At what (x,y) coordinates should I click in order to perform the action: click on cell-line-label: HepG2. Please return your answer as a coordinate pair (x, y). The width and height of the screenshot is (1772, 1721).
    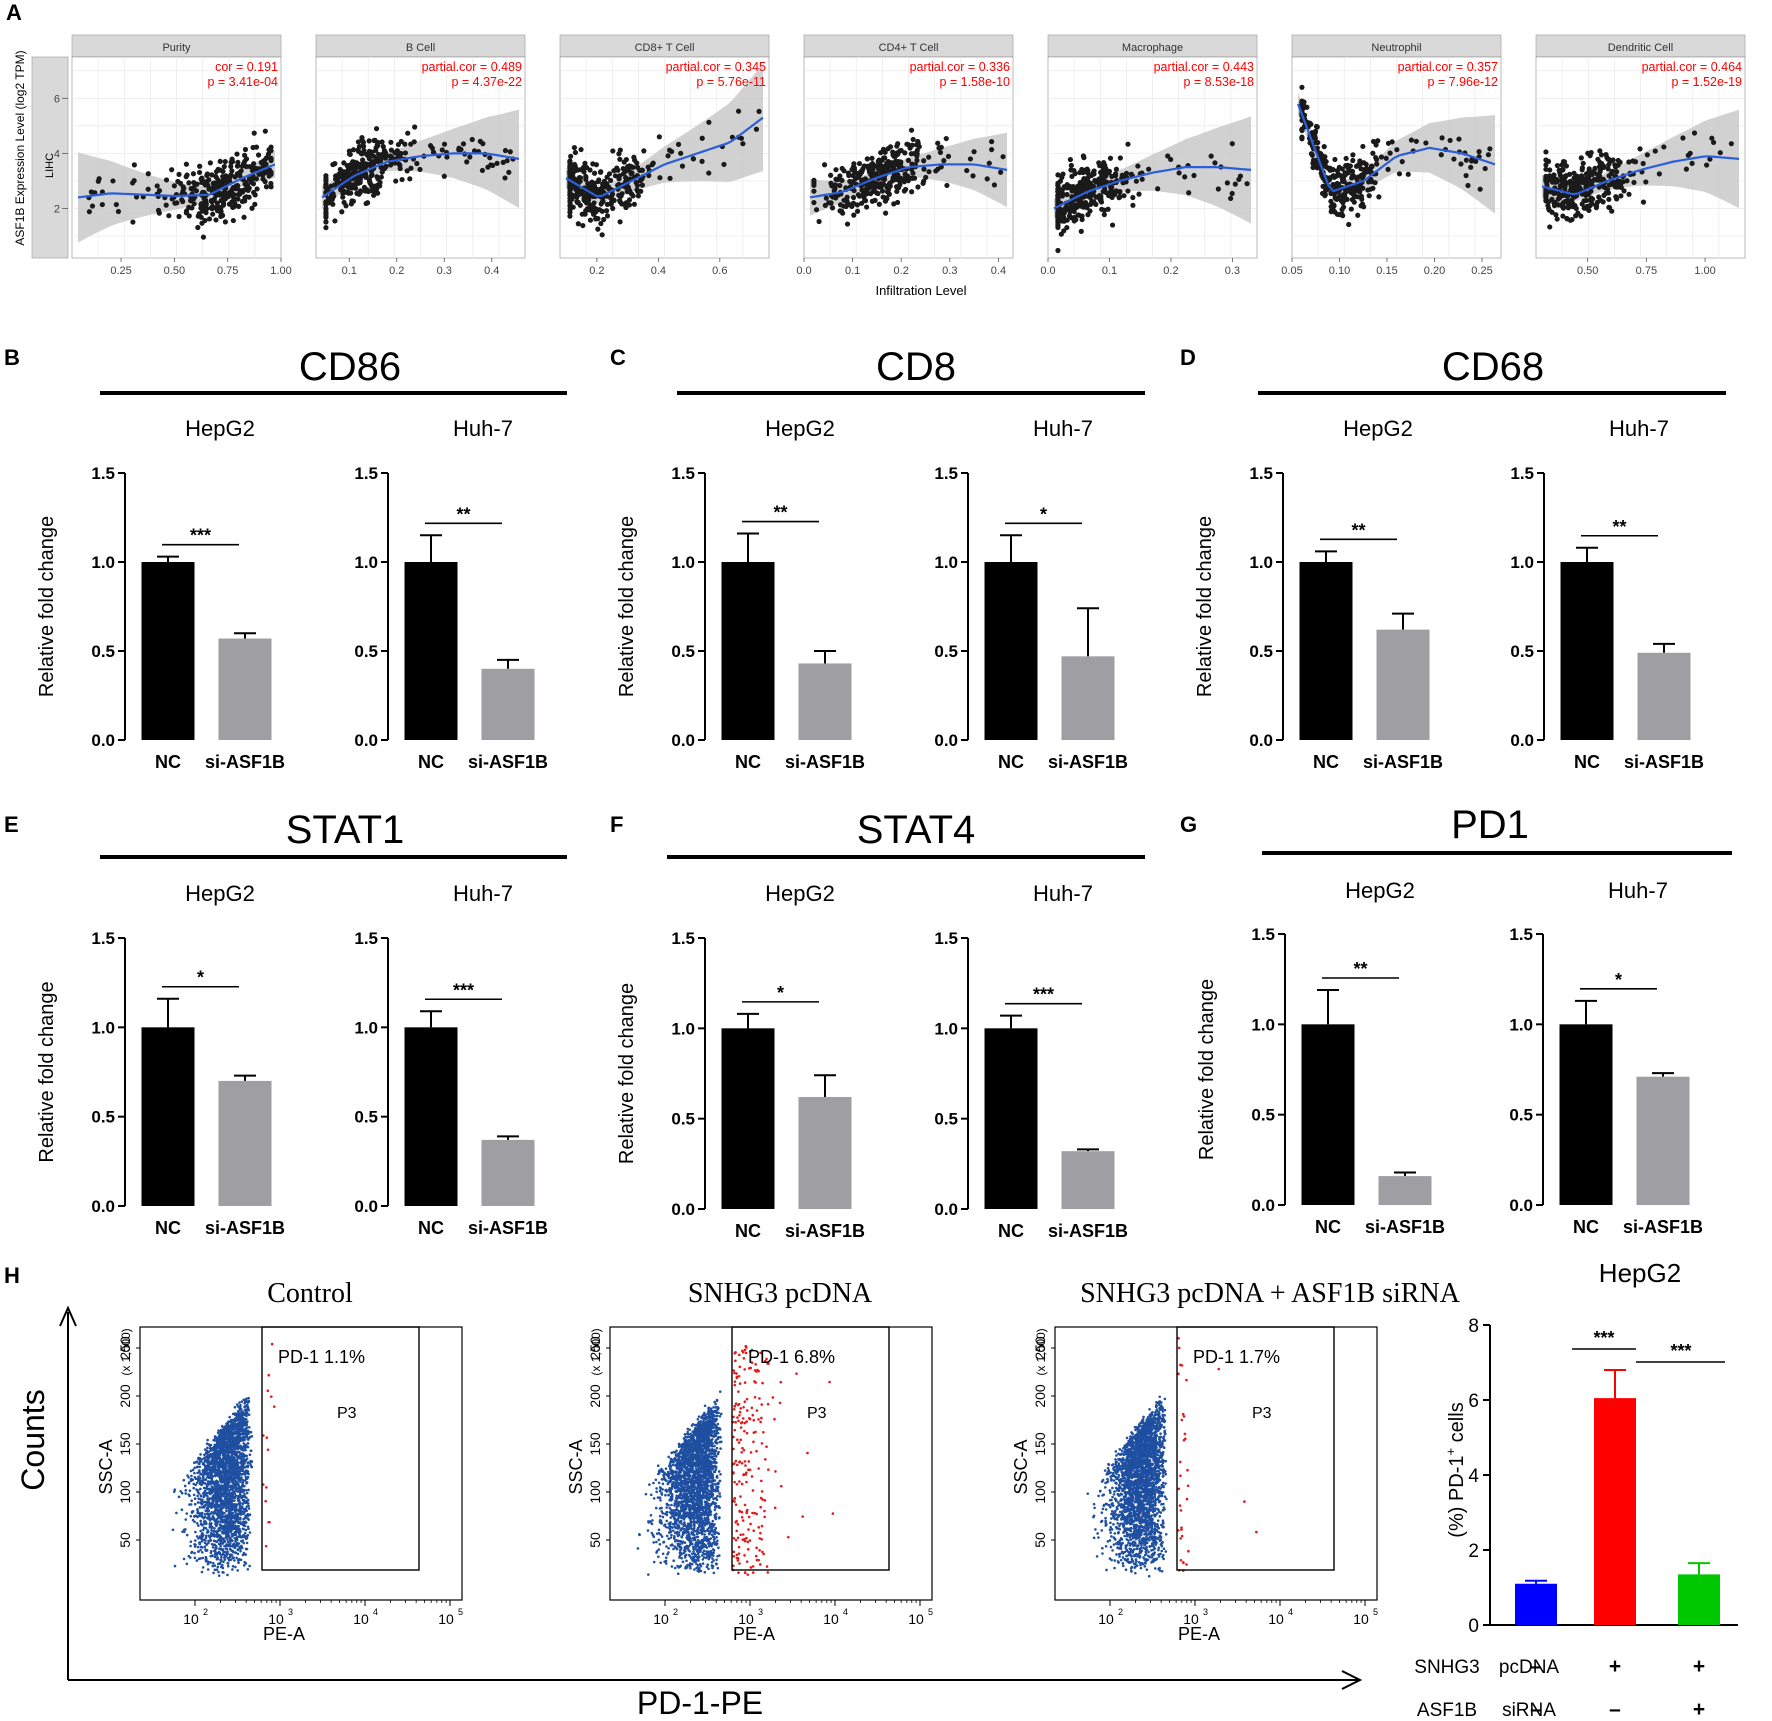
    Looking at the image, I should click on (800, 893).